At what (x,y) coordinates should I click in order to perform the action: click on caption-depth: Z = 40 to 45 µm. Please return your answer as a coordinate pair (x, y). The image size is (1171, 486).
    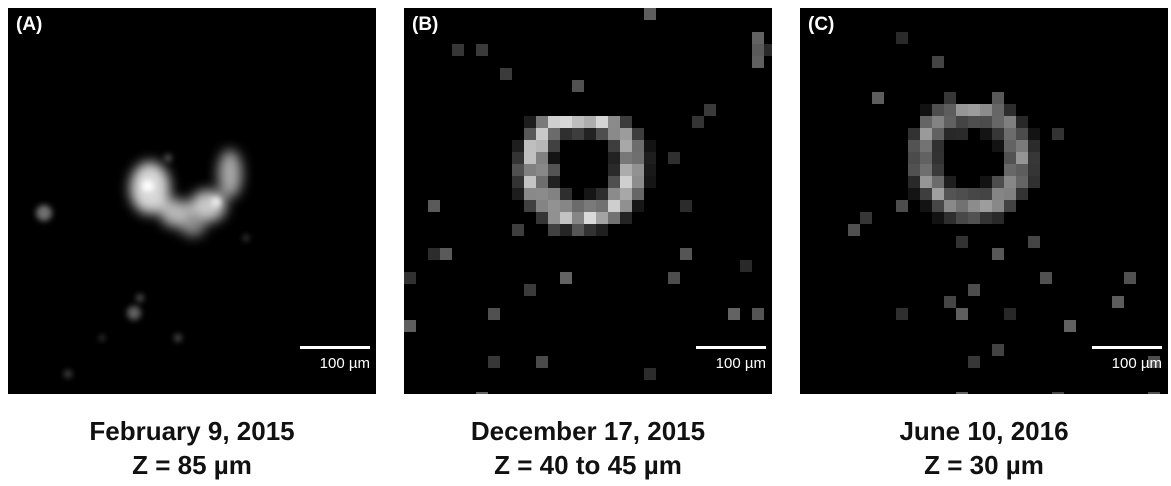
    Looking at the image, I should click on (588, 465).